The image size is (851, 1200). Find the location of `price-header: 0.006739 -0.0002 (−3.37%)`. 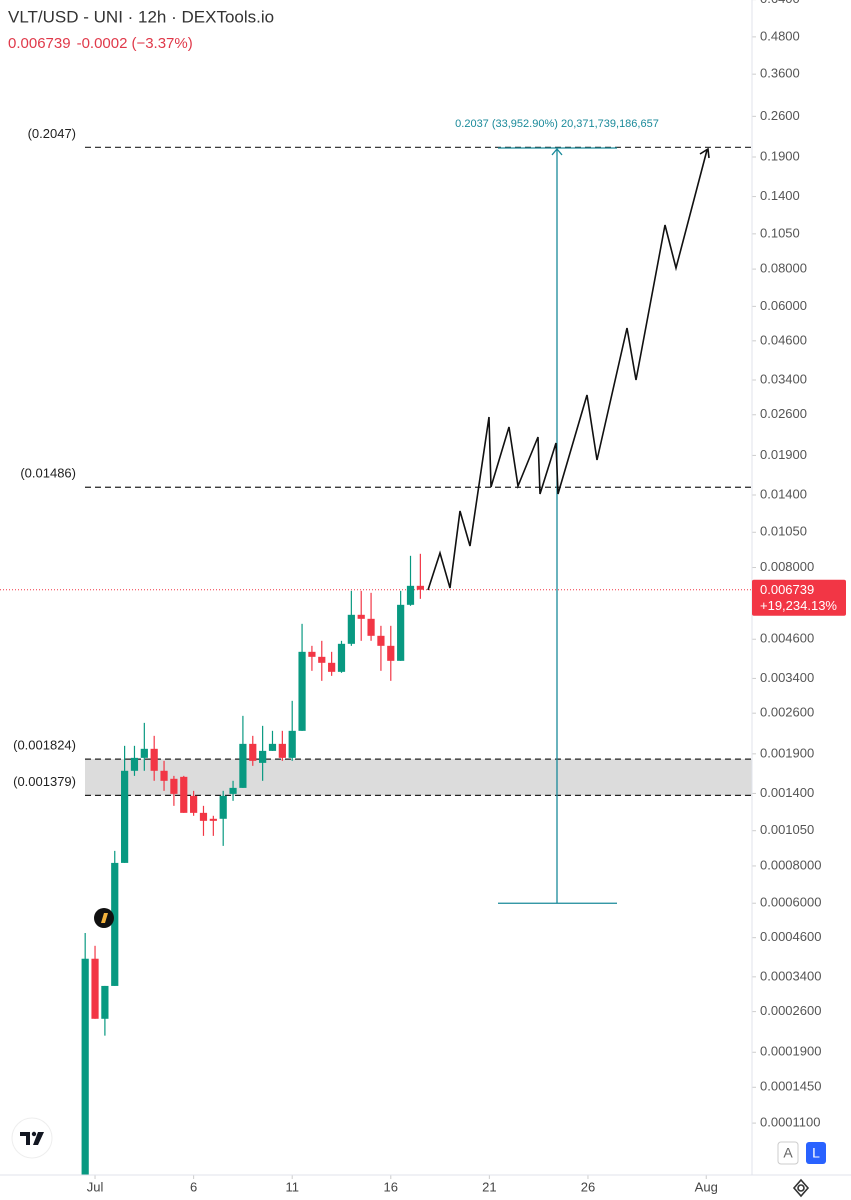

price-header: 0.006739 -0.0002 (−3.37%) is located at coordinates (100, 43).